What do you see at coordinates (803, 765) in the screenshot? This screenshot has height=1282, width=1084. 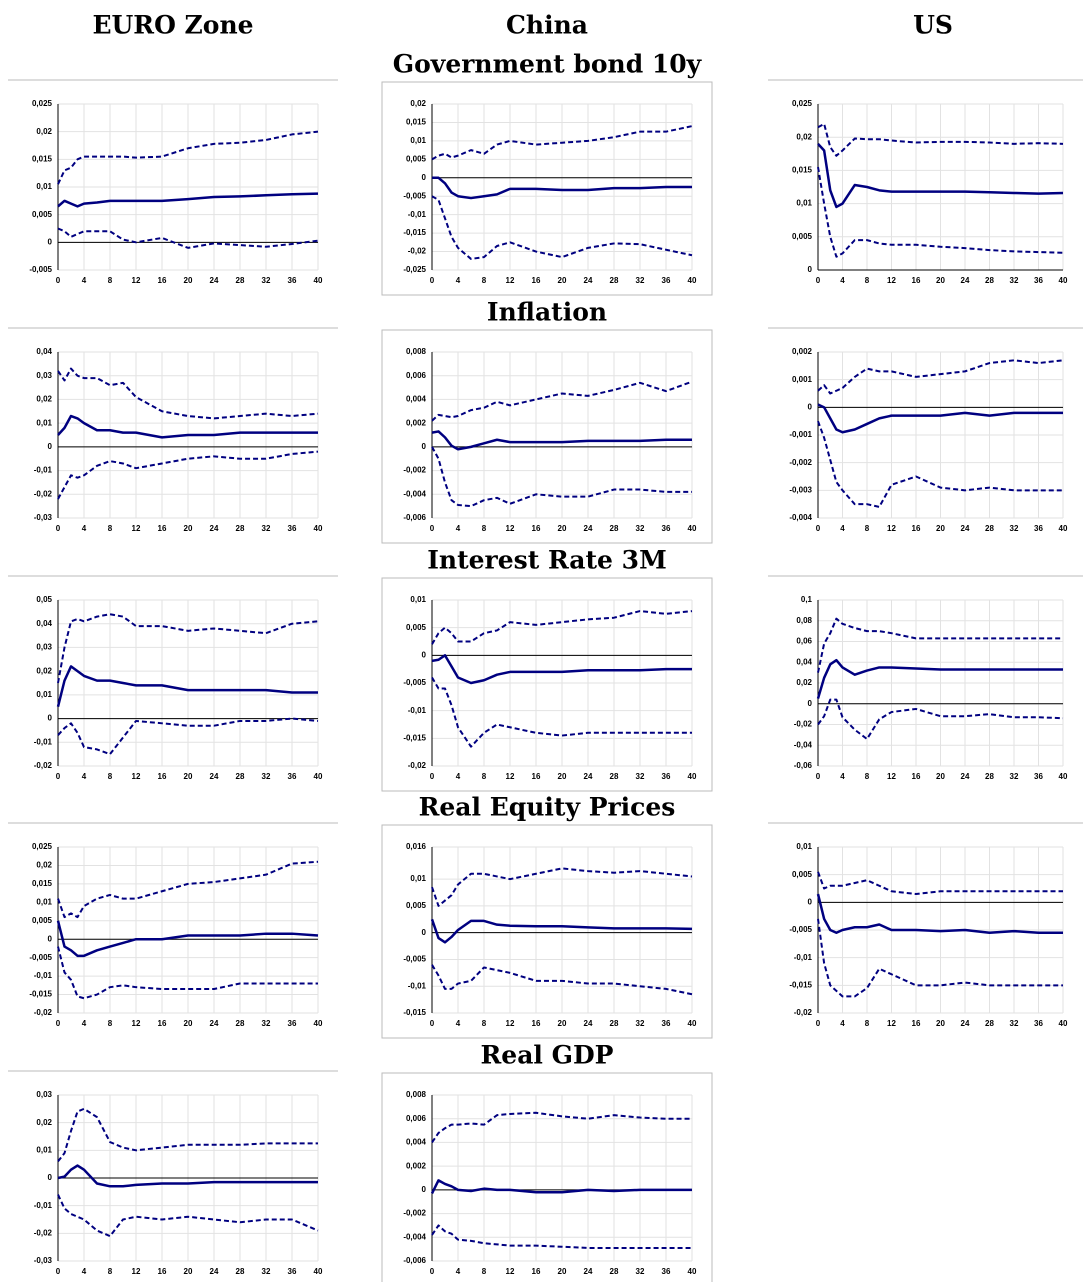 I see `y-tick-label: -0,06` at bounding box center [803, 765].